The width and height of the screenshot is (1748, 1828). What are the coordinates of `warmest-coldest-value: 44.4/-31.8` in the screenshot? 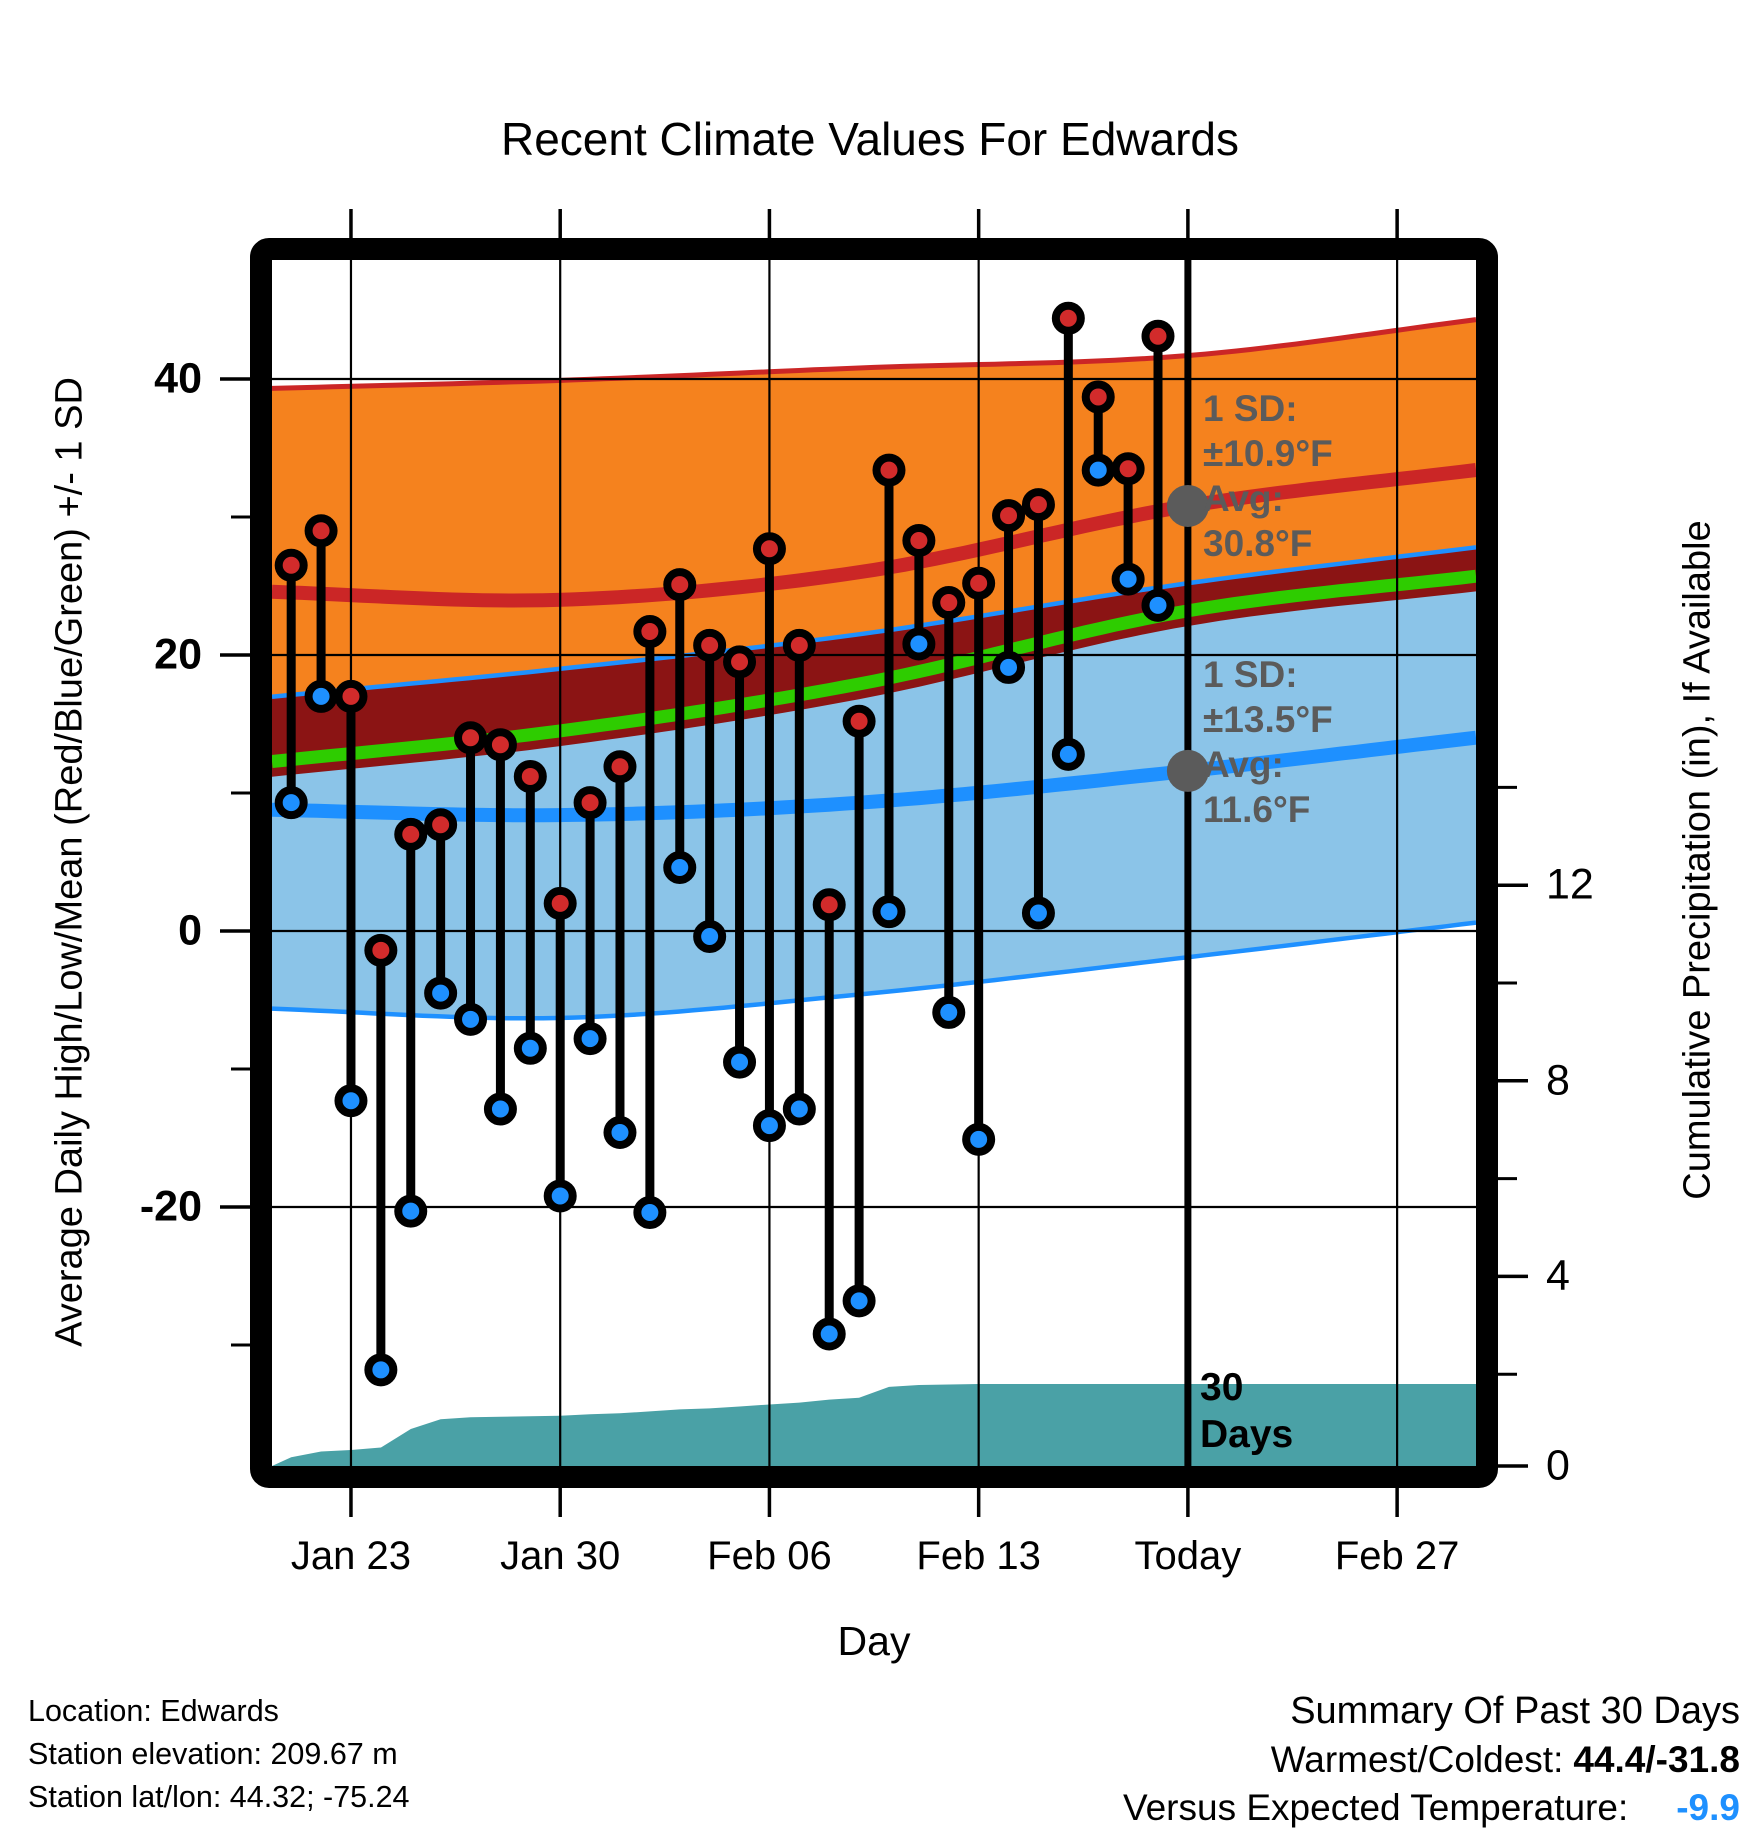 It's located at (1656, 1759).